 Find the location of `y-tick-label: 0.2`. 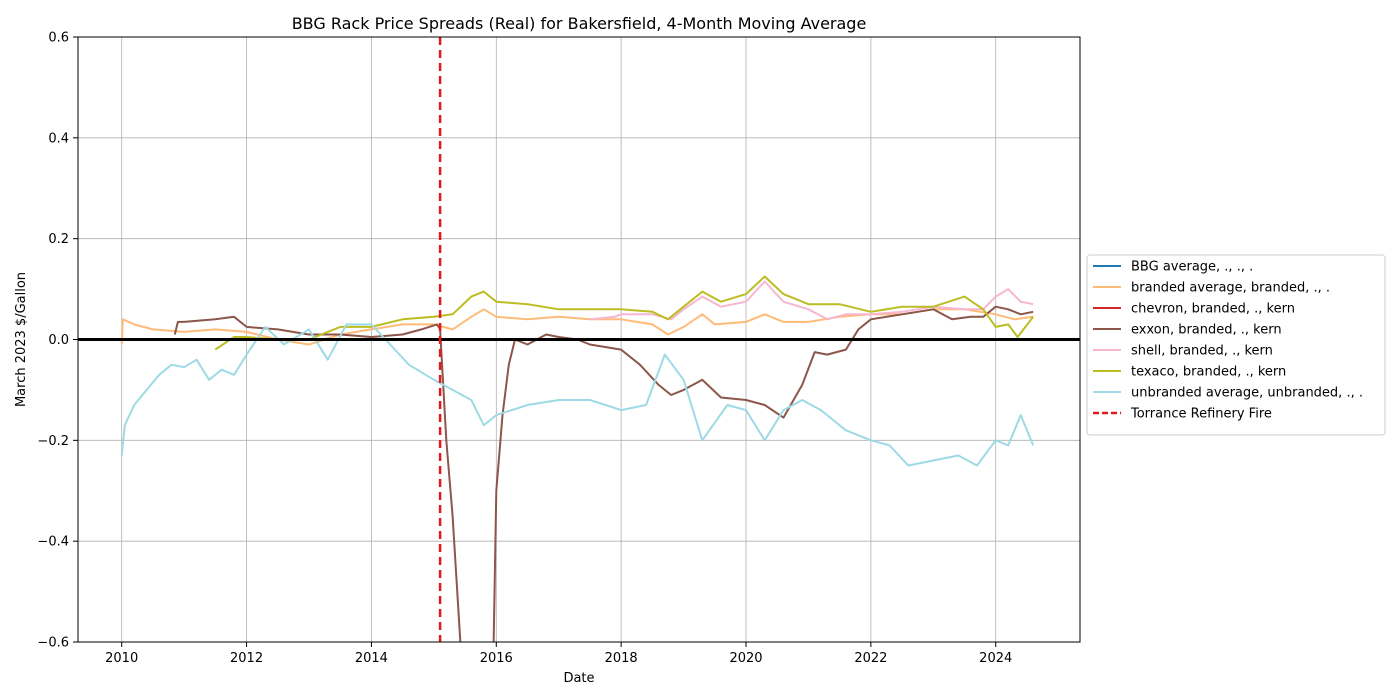

y-tick-label: 0.2 is located at coordinates (58, 239).